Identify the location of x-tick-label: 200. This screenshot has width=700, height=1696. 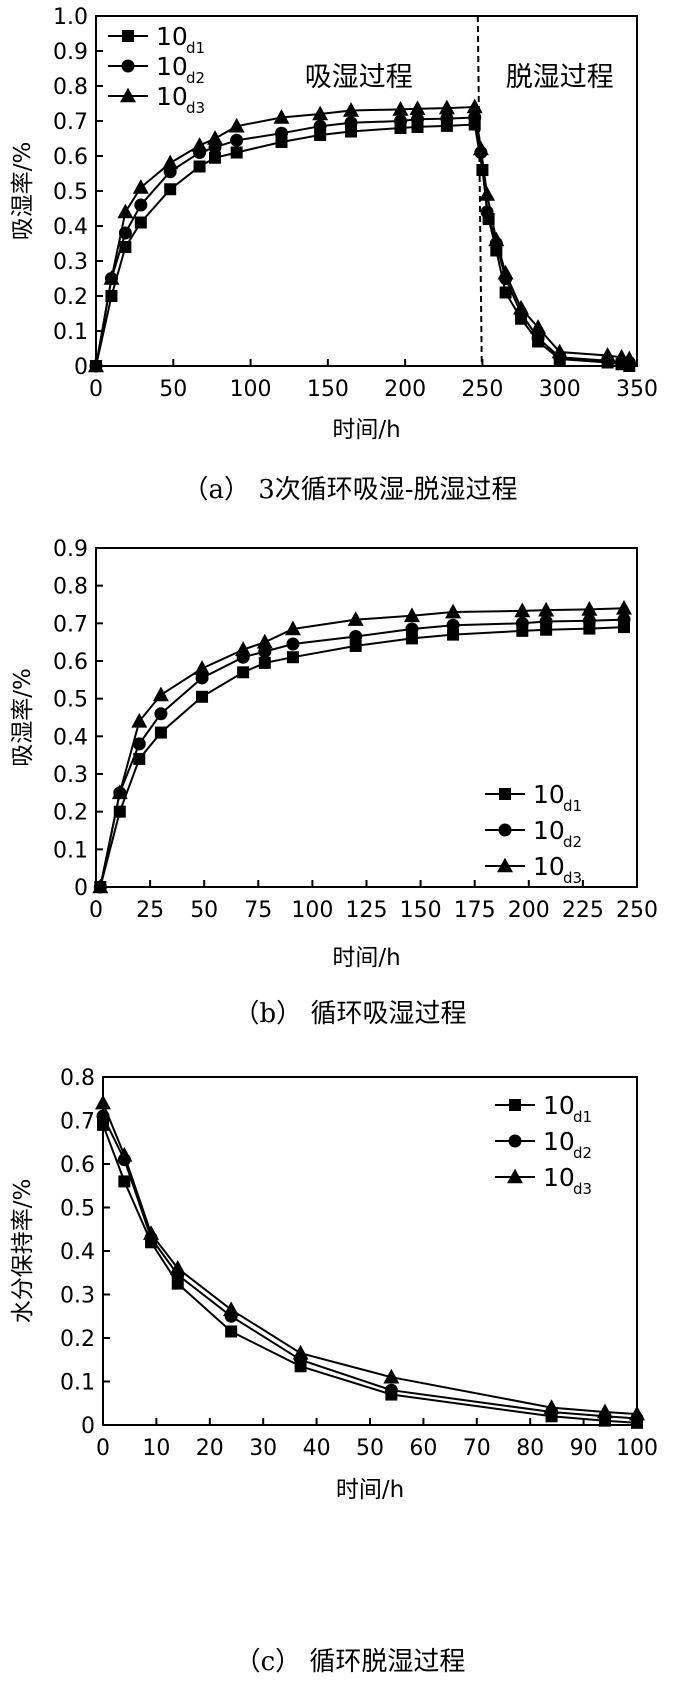
(405, 389).